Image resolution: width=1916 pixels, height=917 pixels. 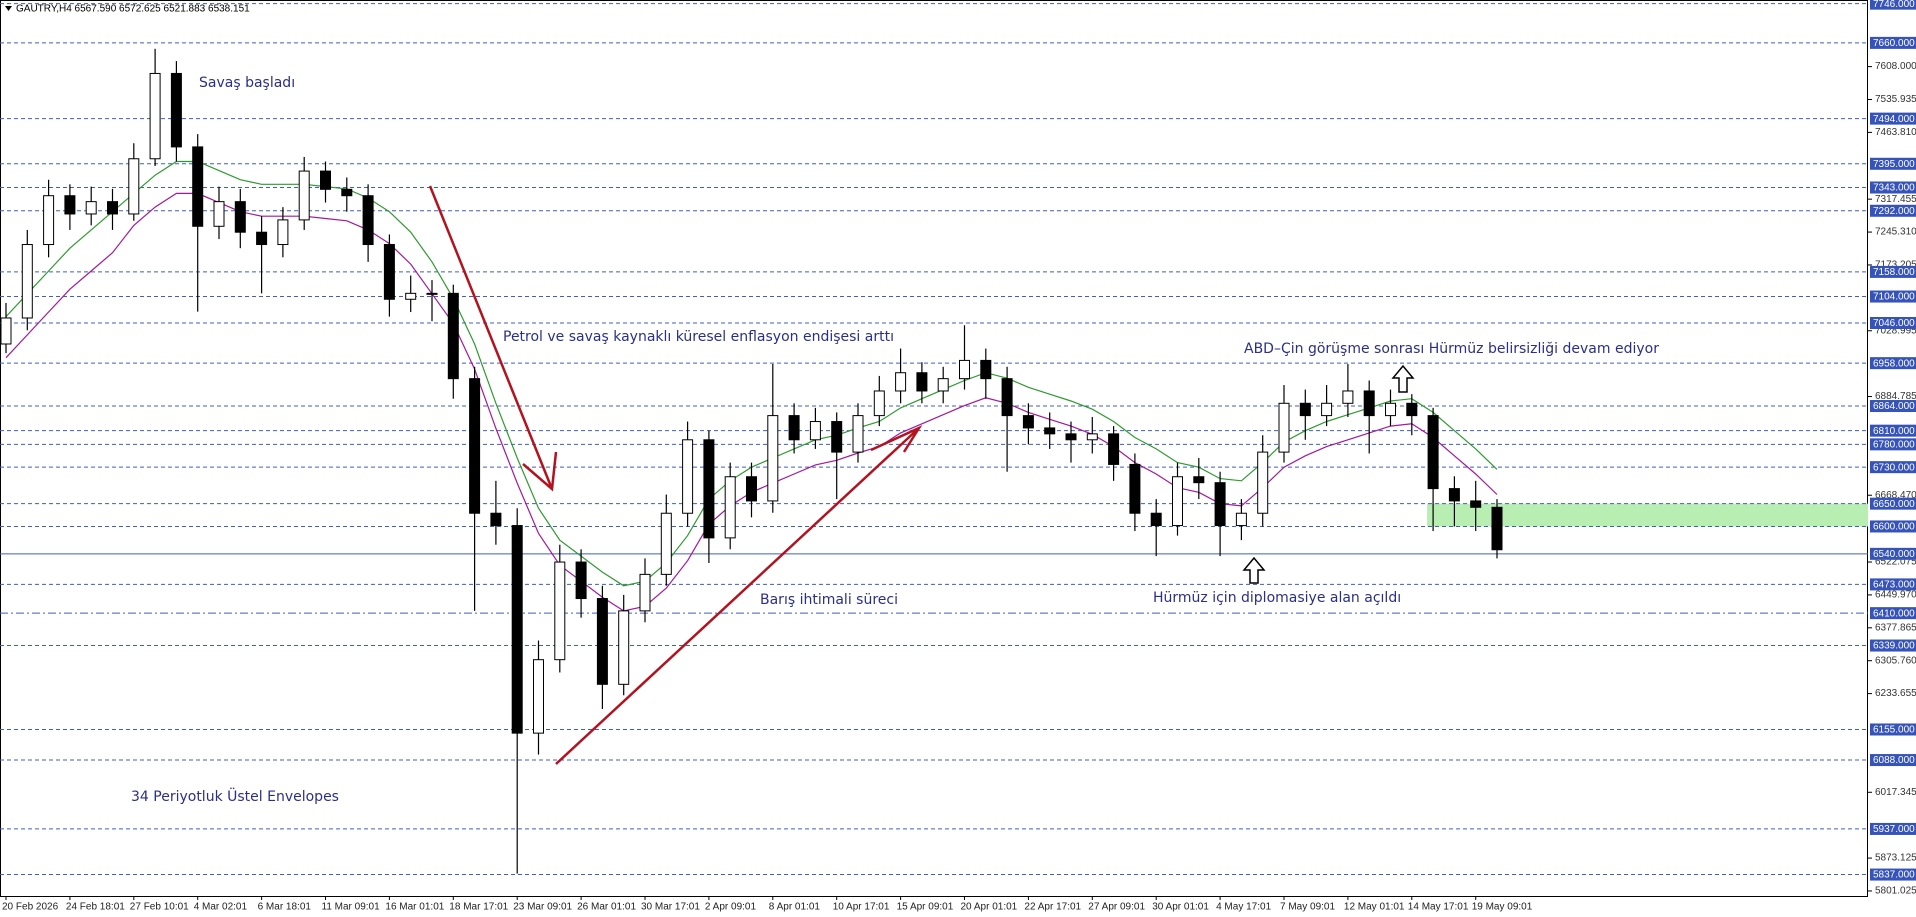 I want to click on y-tick-label: 7028.995, so click(x=1895, y=330).